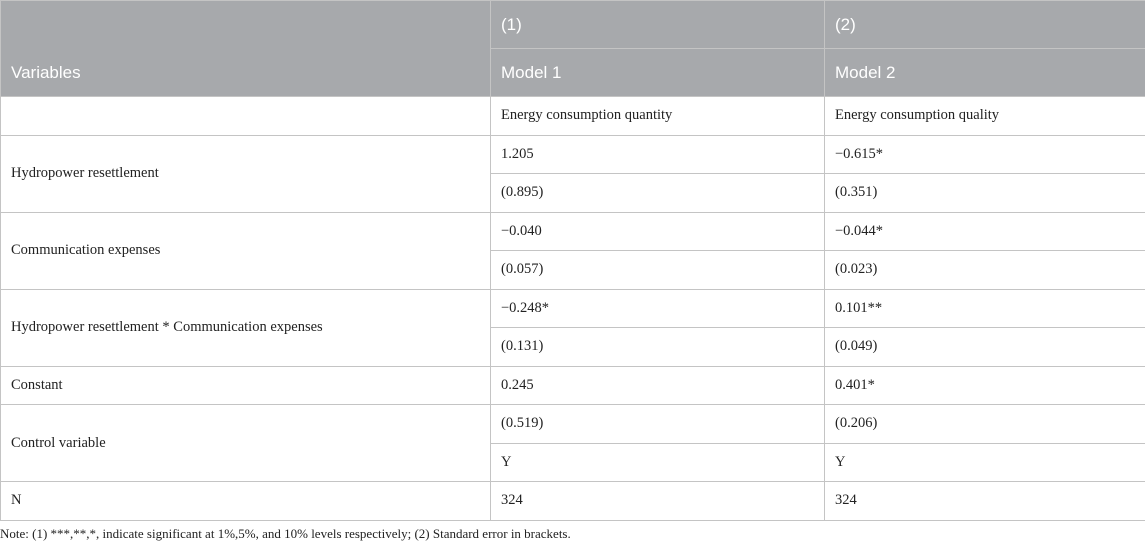 Image resolution: width=1145 pixels, height=544 pixels. Describe the element at coordinates (984, 385) in the screenshot. I see `coefficient-cell: 0.401*` at that location.